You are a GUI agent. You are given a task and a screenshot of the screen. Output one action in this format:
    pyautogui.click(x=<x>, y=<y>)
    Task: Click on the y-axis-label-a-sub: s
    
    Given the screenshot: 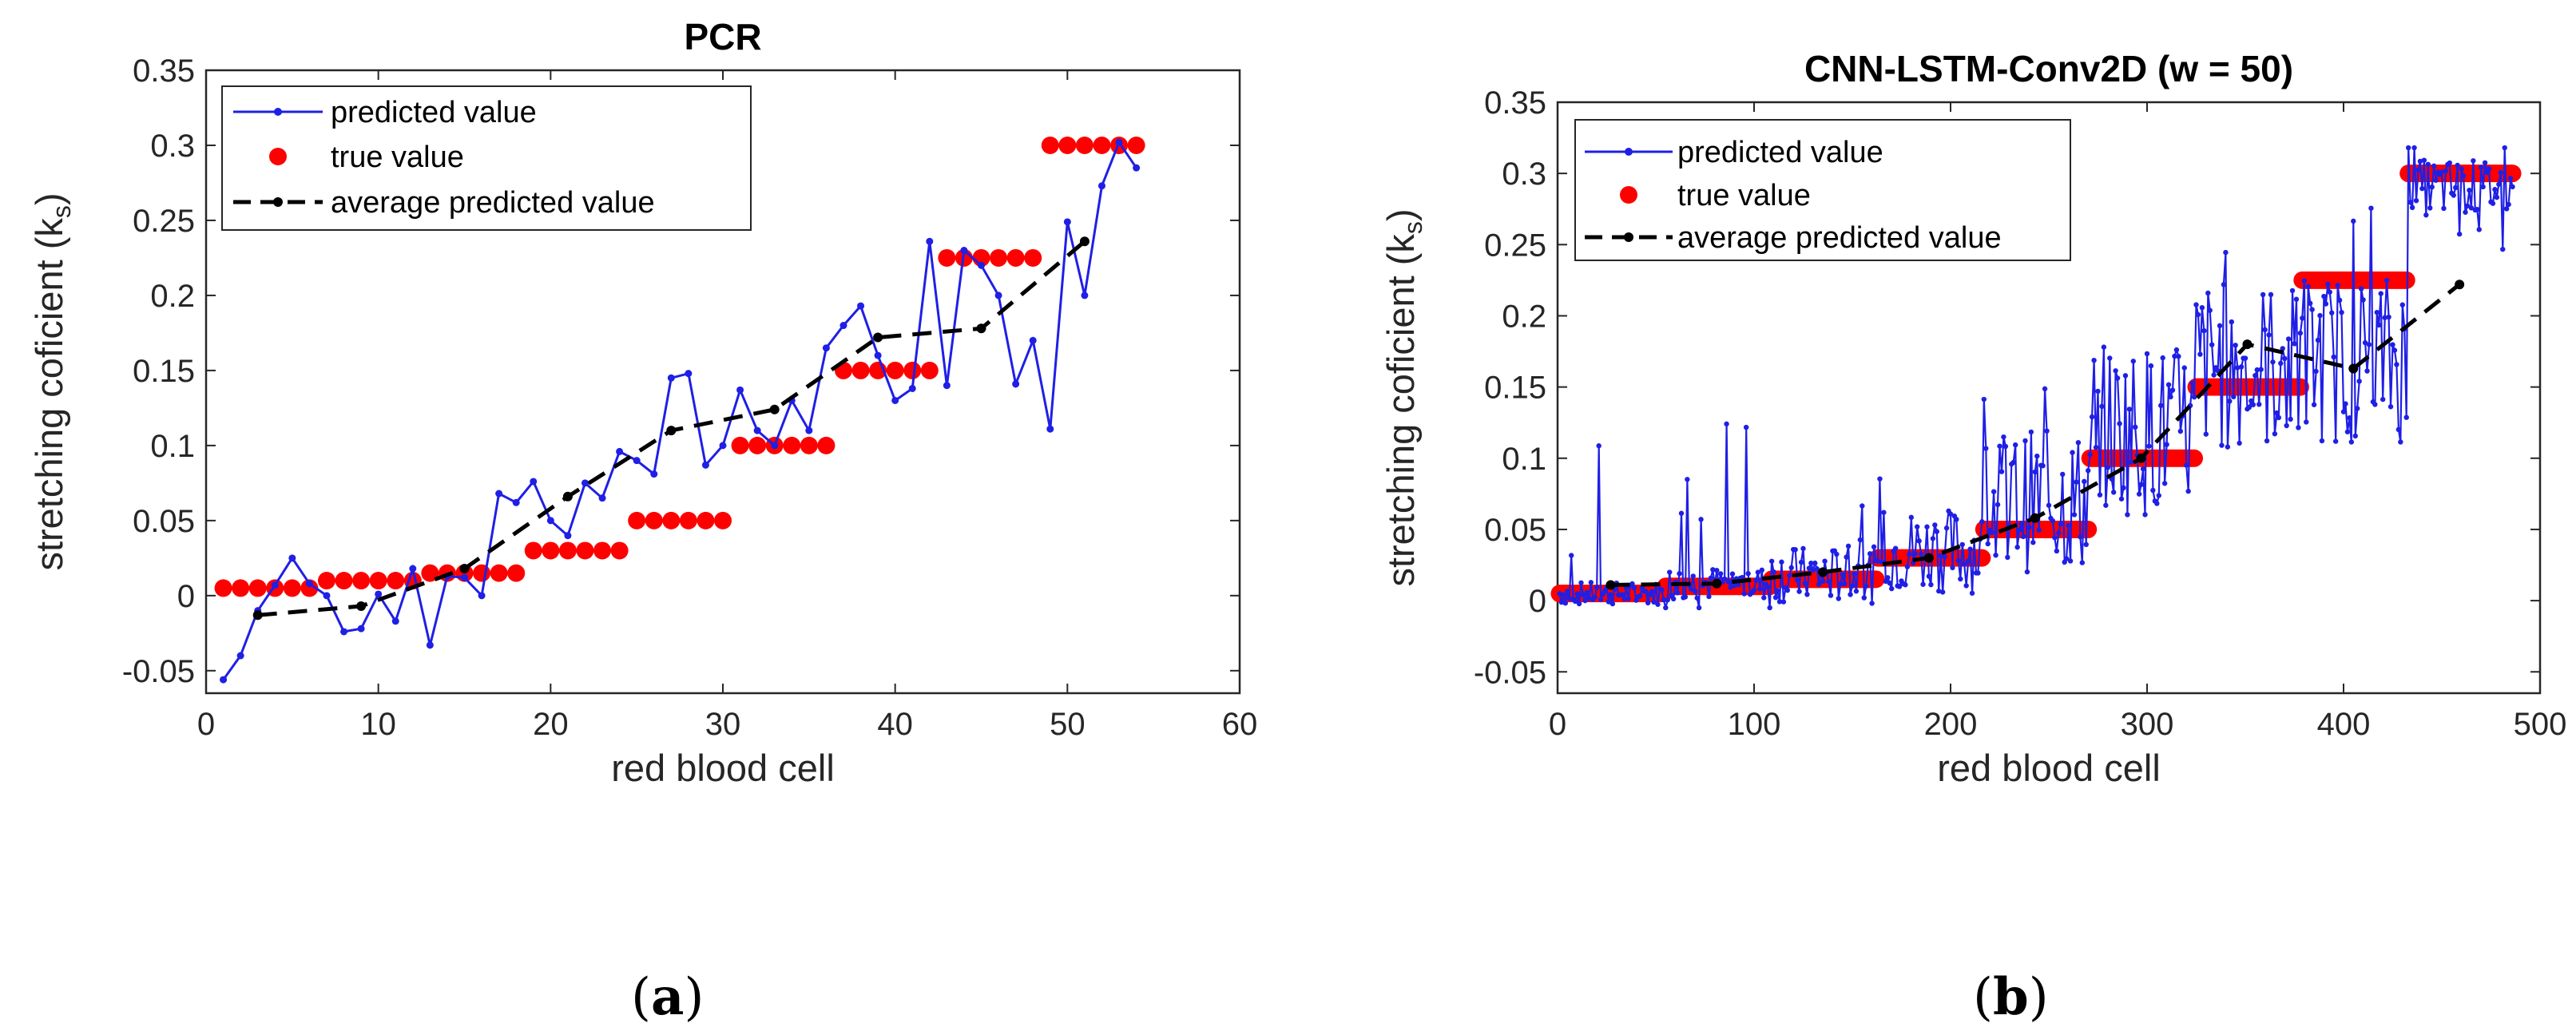 What is the action you would take?
    pyautogui.click(x=61, y=212)
    